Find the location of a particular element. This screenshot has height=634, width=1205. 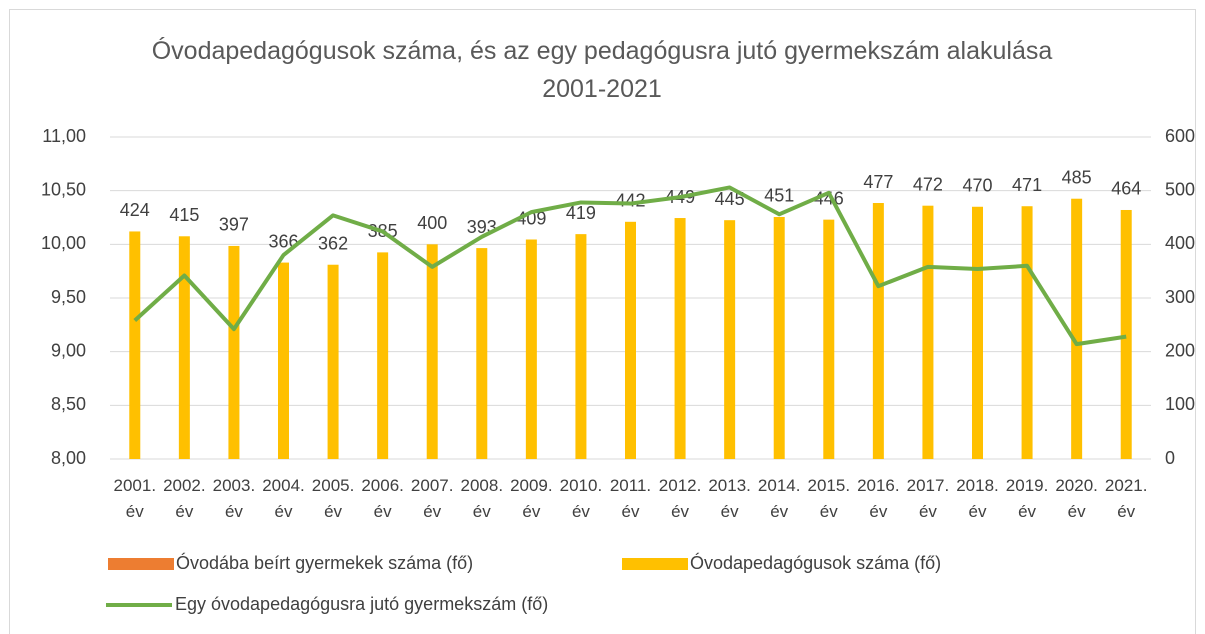

data-label: 442 is located at coordinates (630, 201).